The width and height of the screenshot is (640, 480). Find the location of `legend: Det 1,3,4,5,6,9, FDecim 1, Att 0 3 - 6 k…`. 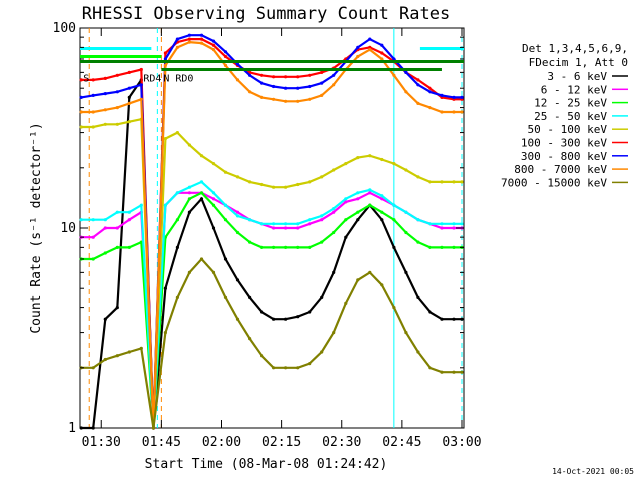

legend: Det 1,3,4,5,6,9, FDecim 1, Att 0 3 - 6 k… is located at coordinates (564, 115).